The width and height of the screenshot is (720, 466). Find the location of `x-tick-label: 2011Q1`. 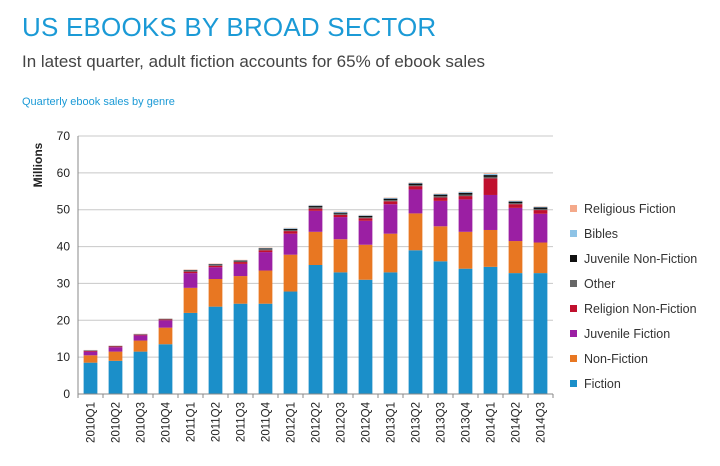

x-tick-label: 2011Q1 is located at coordinates (192, 422).